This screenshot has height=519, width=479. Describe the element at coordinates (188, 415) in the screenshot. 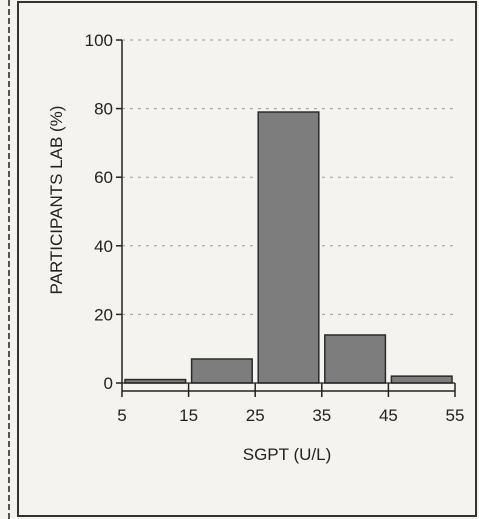

I see `x-tick-label-15: 15` at that location.